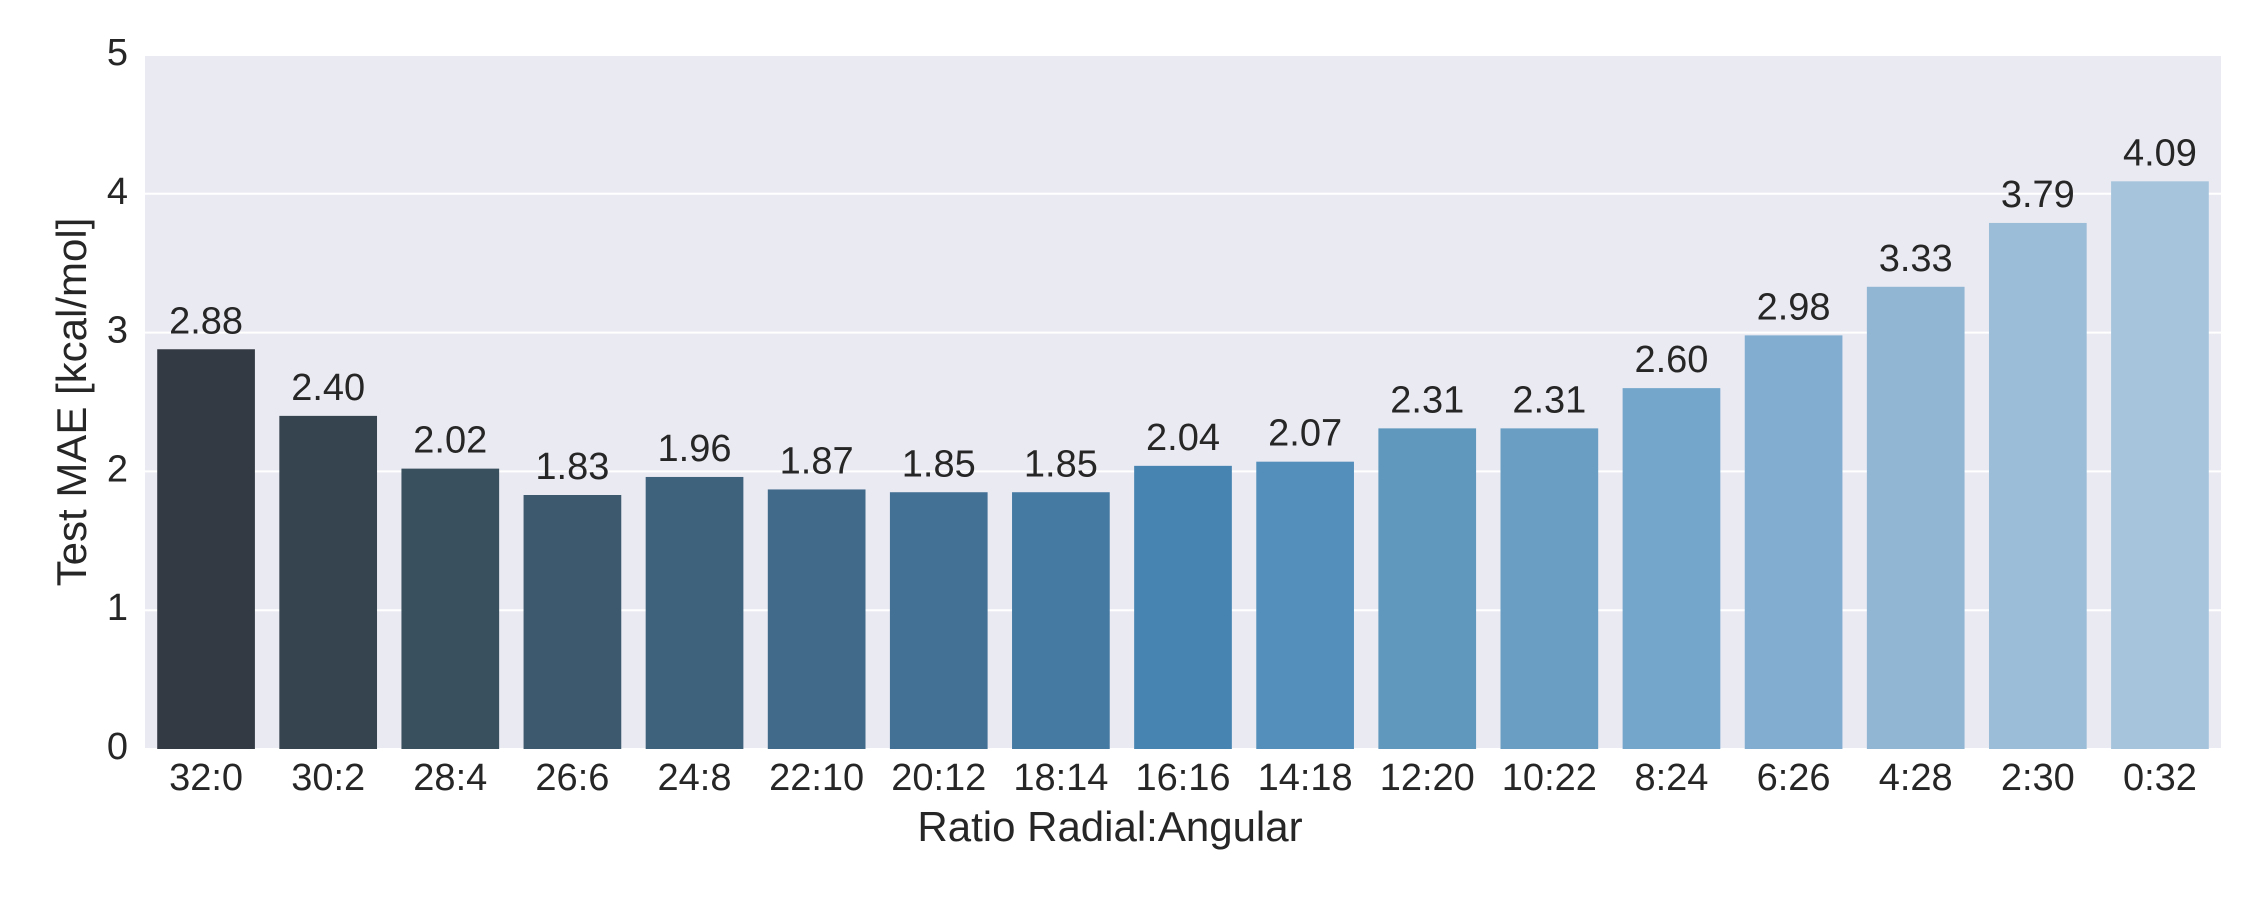 Image resolution: width=2250 pixels, height=900 pixels. What do you see at coordinates (117, 192) in the screenshot?
I see `y-tick-label: 4` at bounding box center [117, 192].